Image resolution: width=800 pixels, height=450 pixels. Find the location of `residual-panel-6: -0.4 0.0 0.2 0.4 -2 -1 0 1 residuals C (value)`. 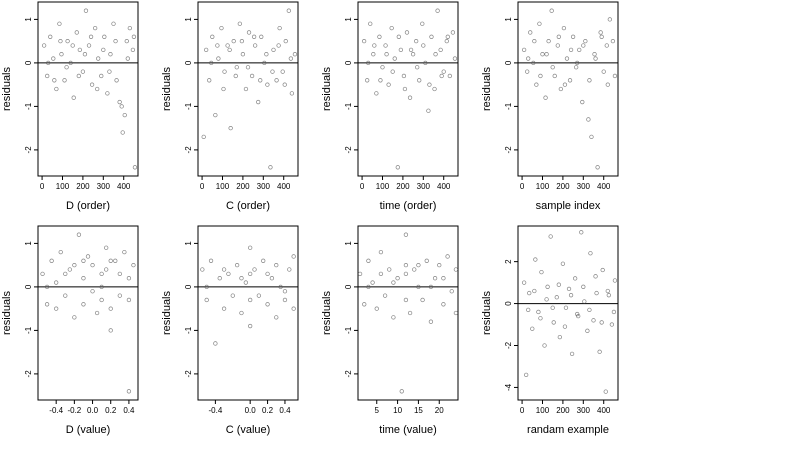

residual-panel-6: -0.4 0.0 0.2 0.4 -2 -1 0 1 residuals C (value) is located at coordinates (230, 330).